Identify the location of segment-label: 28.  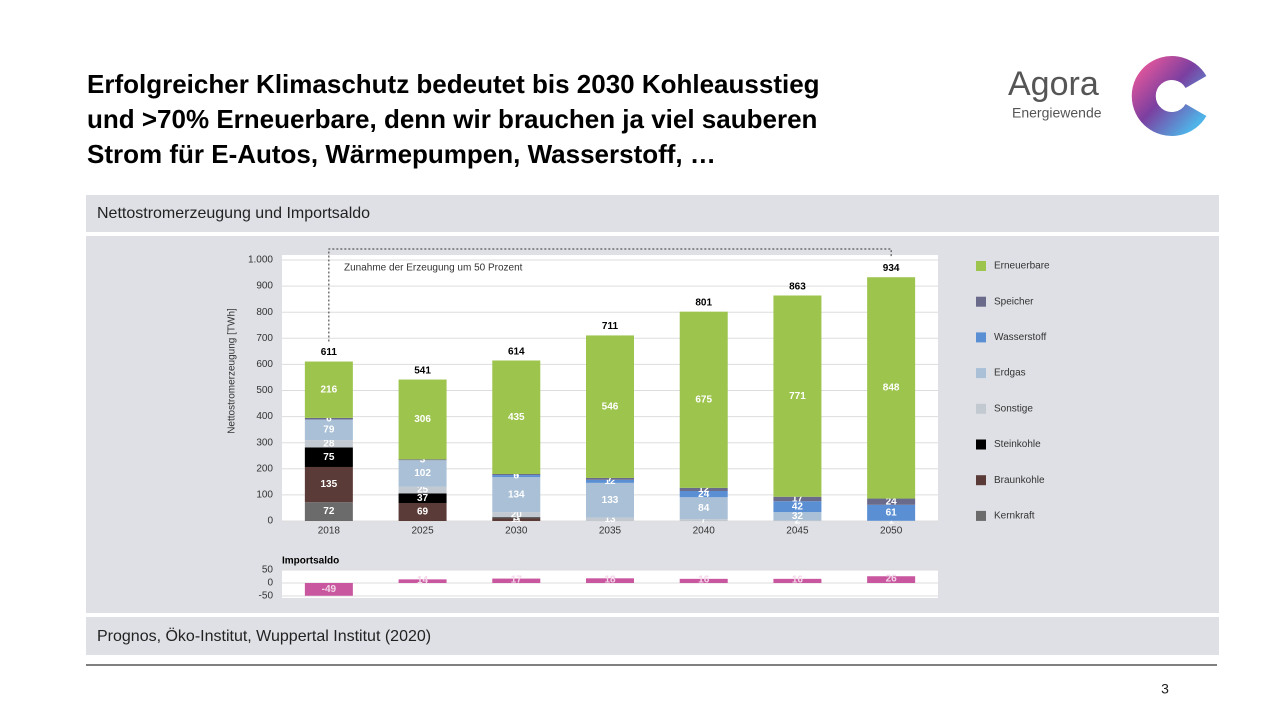
(329, 443).